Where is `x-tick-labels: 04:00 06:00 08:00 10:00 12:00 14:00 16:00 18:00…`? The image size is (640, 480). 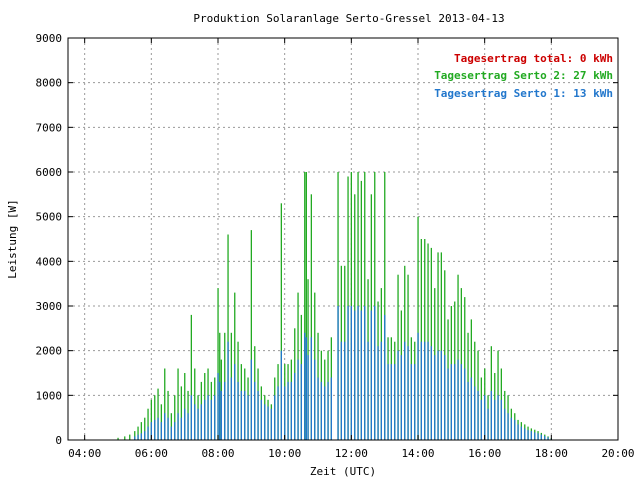 x-tick-labels: 04:00 06:00 08:00 10:00 12:00 14:00 16:00 18:00… is located at coordinates (351, 453).